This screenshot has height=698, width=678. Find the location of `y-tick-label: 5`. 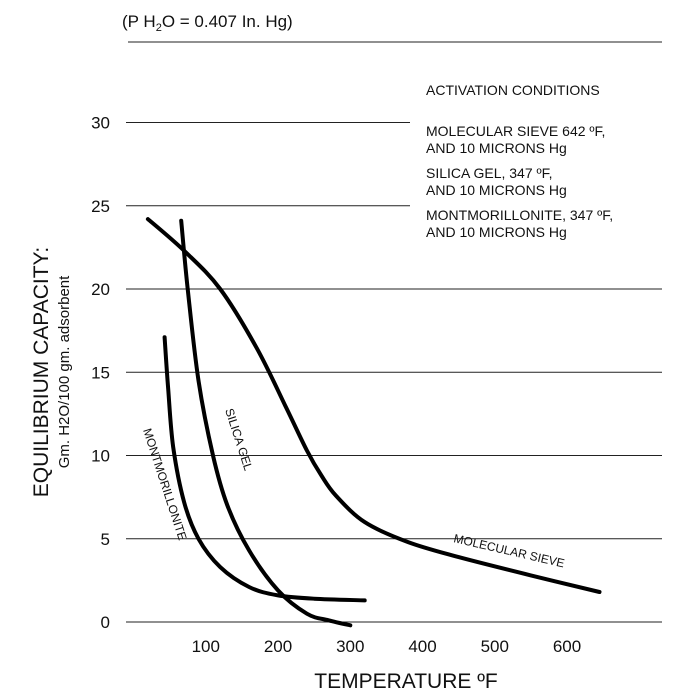

y-tick-label: 5 is located at coordinates (105, 539).